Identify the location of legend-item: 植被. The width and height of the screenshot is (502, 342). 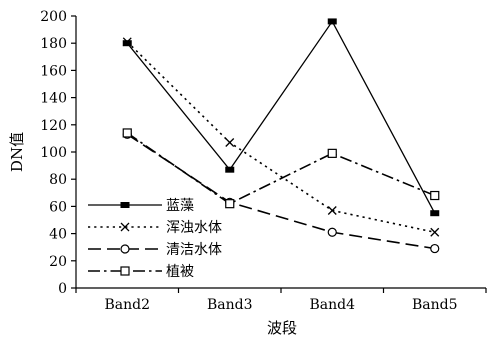
(152, 271).